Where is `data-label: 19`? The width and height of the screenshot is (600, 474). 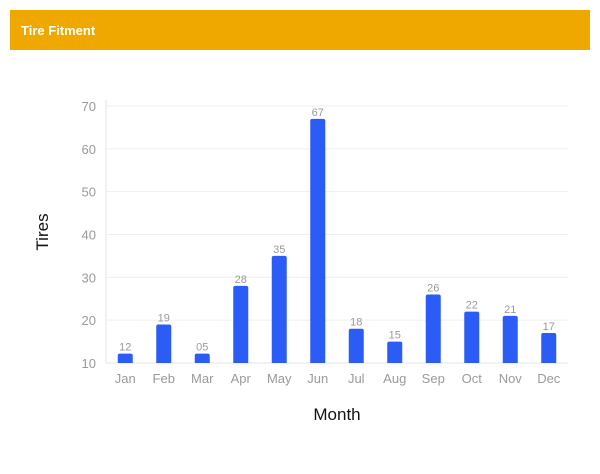
data-label: 19 is located at coordinates (164, 318).